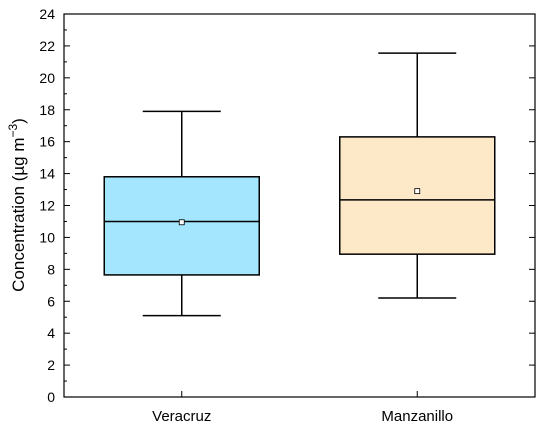  I want to click on y-tick-label: 2, so click(51, 365).